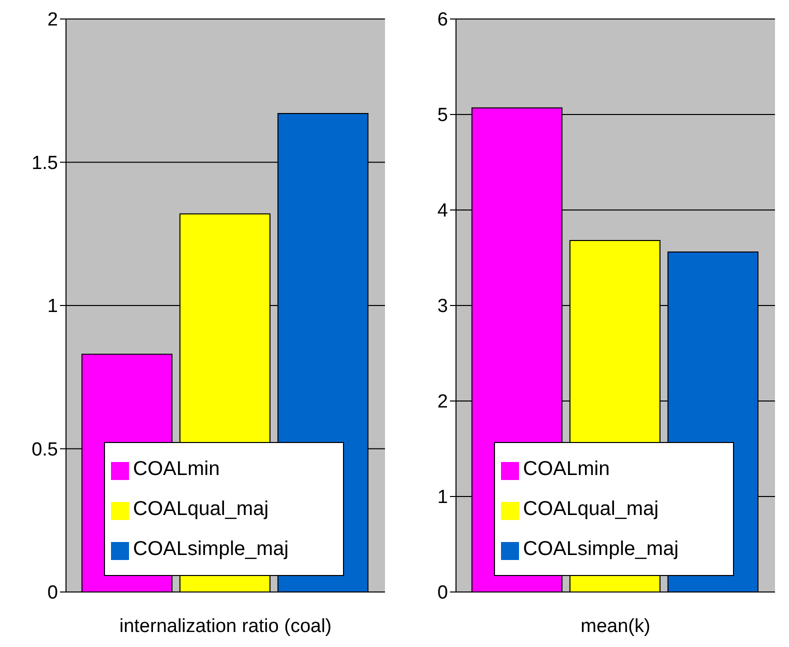 This screenshot has width=789, height=647. Describe the element at coordinates (442, 211) in the screenshot. I see `y-tick-label: 4` at that location.